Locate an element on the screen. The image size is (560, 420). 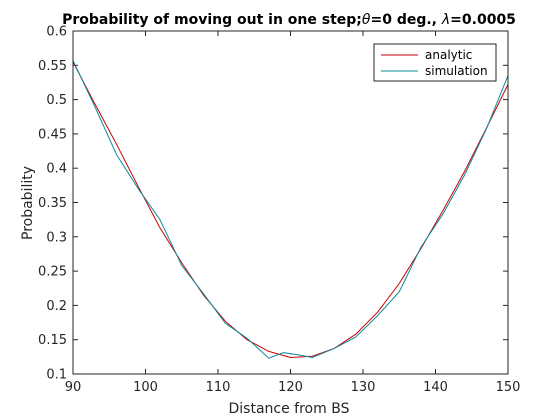
y-tick-label: 0.1 is located at coordinates (56, 375).